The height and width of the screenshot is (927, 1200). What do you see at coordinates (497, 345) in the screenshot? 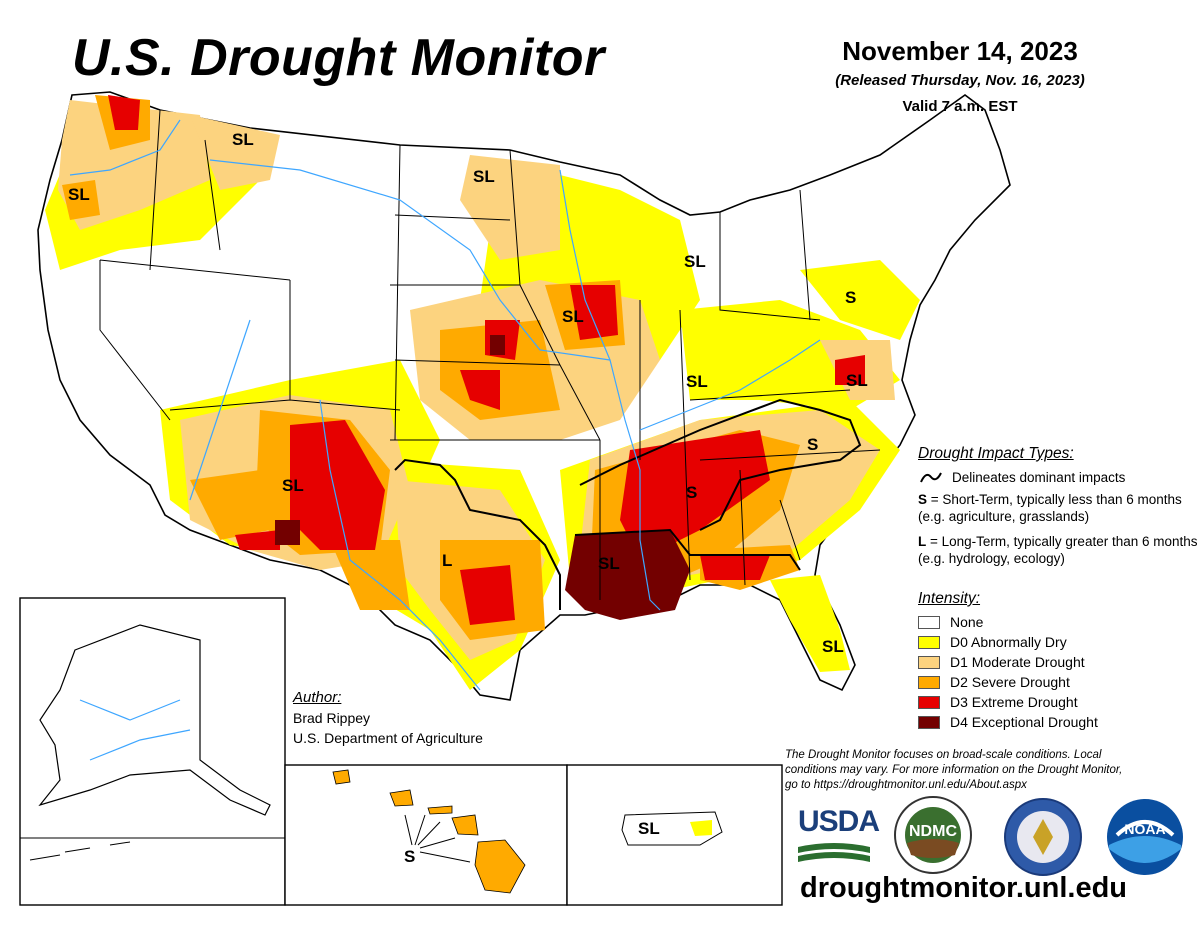
I see `d4-nebraska` at bounding box center [497, 345].